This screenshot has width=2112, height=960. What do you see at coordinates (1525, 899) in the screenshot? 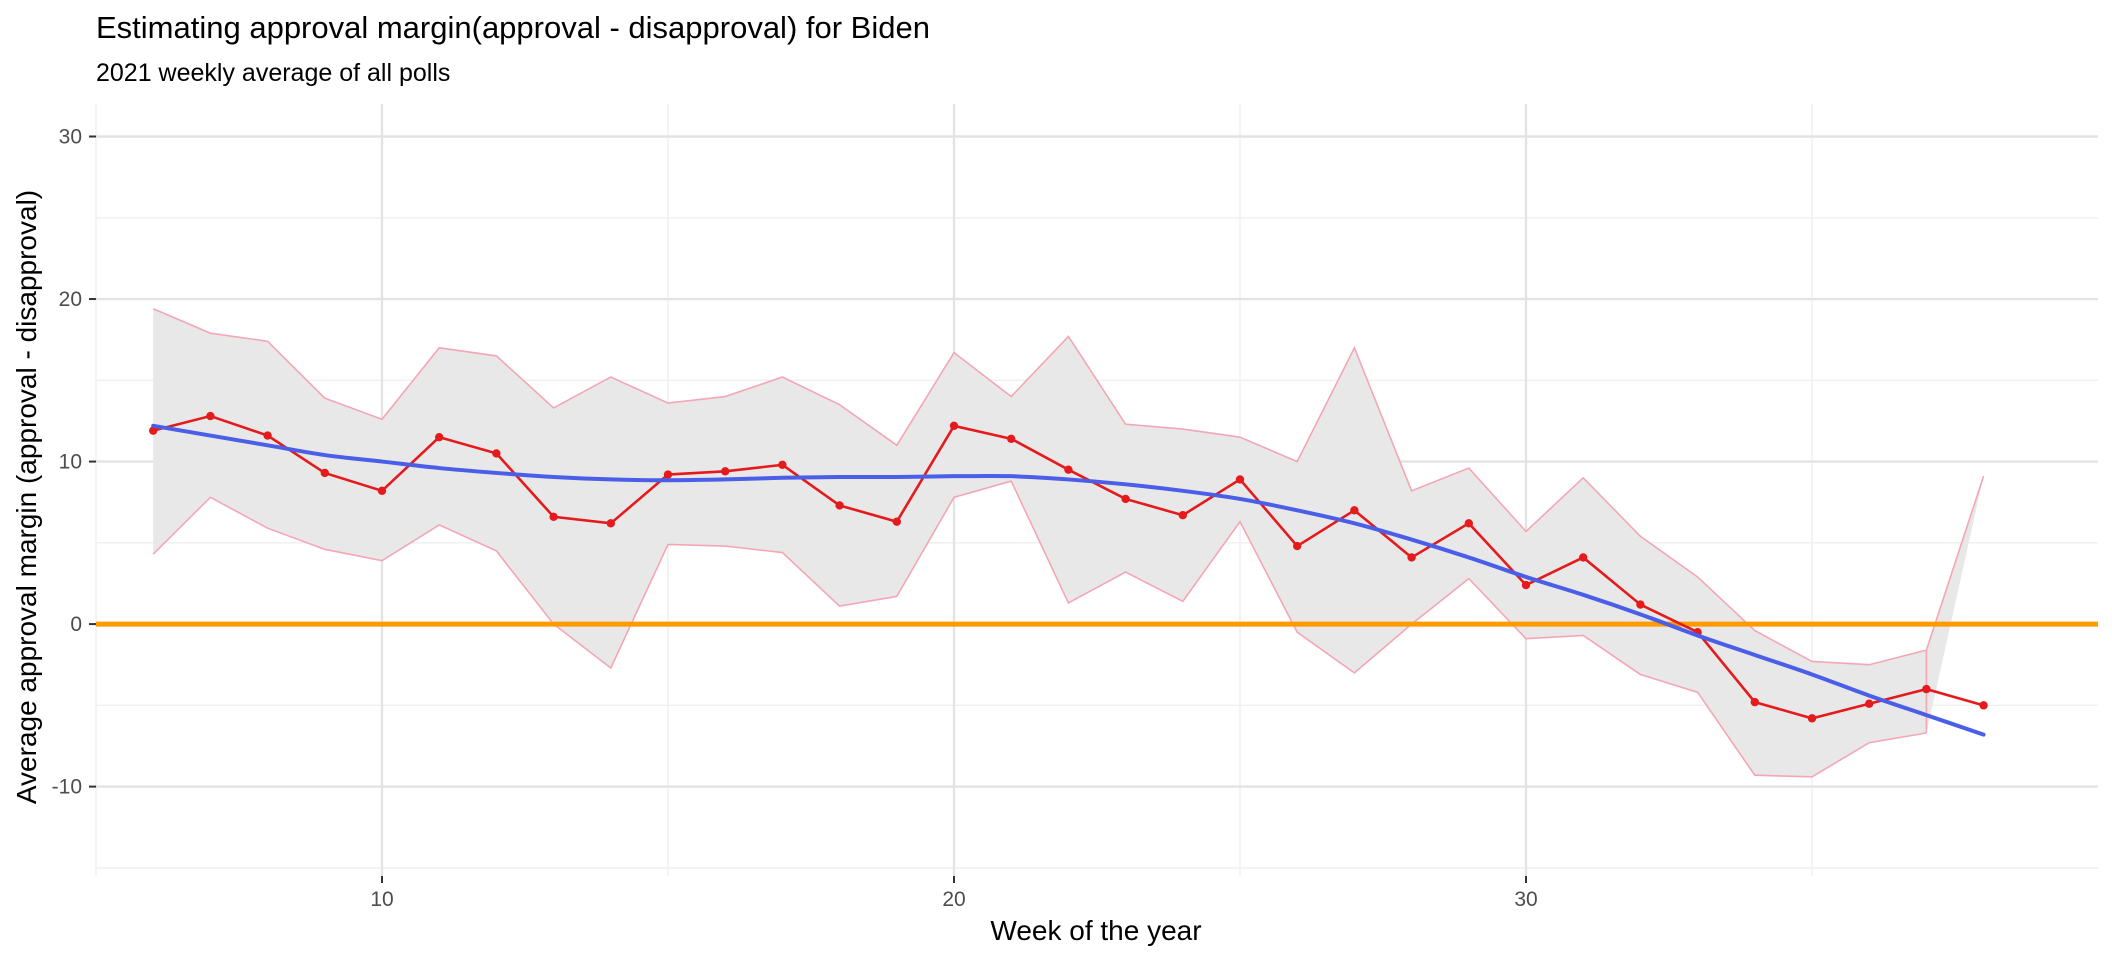
I see `x-tick-label: 30` at bounding box center [1525, 899].